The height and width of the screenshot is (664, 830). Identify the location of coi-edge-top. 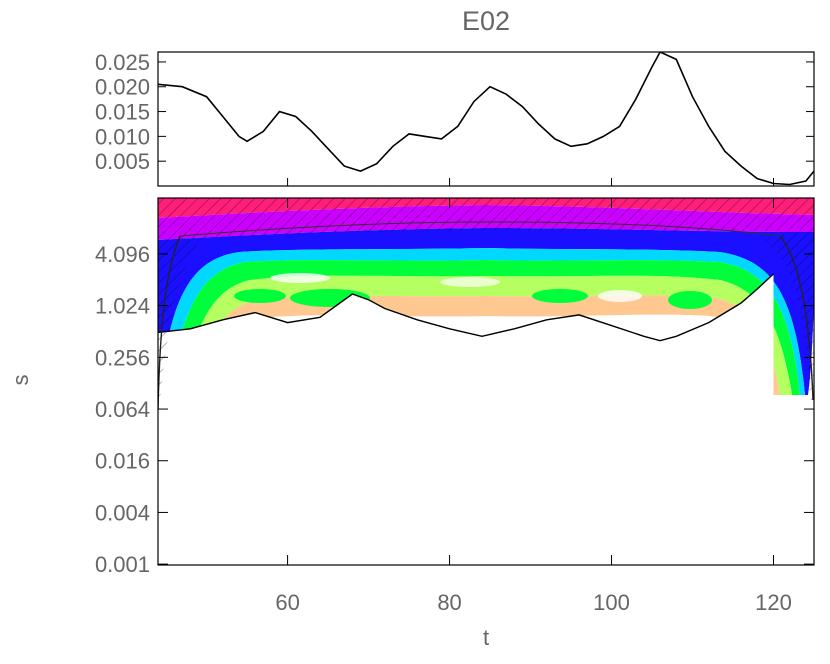
(480, 229).